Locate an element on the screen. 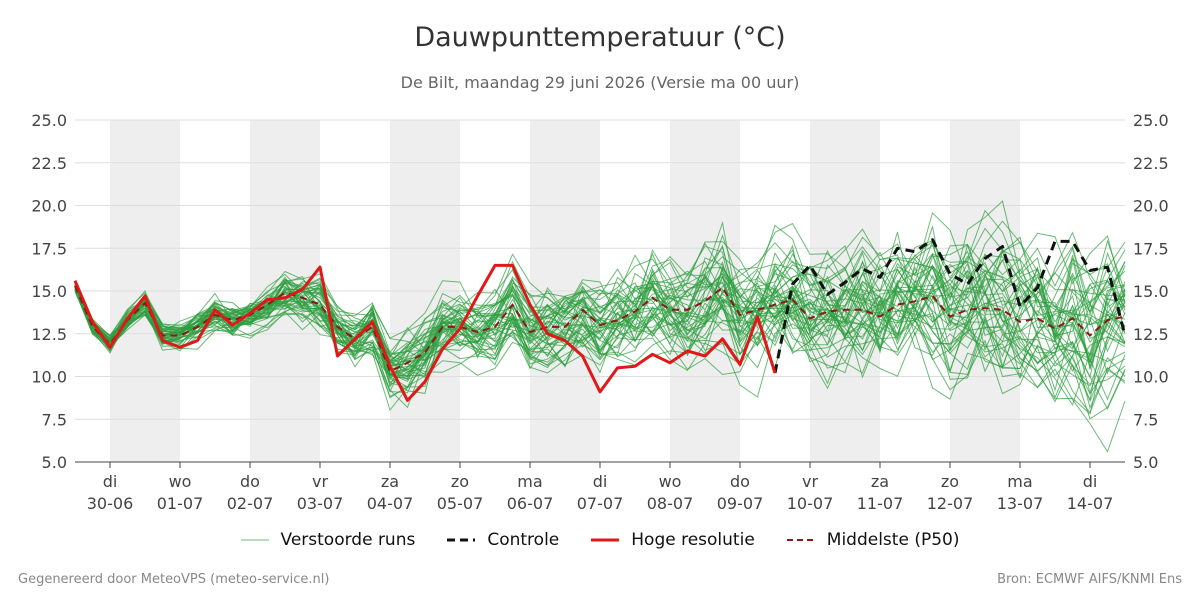 This screenshot has width=1200, height=600. legend-swatch-control is located at coordinates (461, 540).